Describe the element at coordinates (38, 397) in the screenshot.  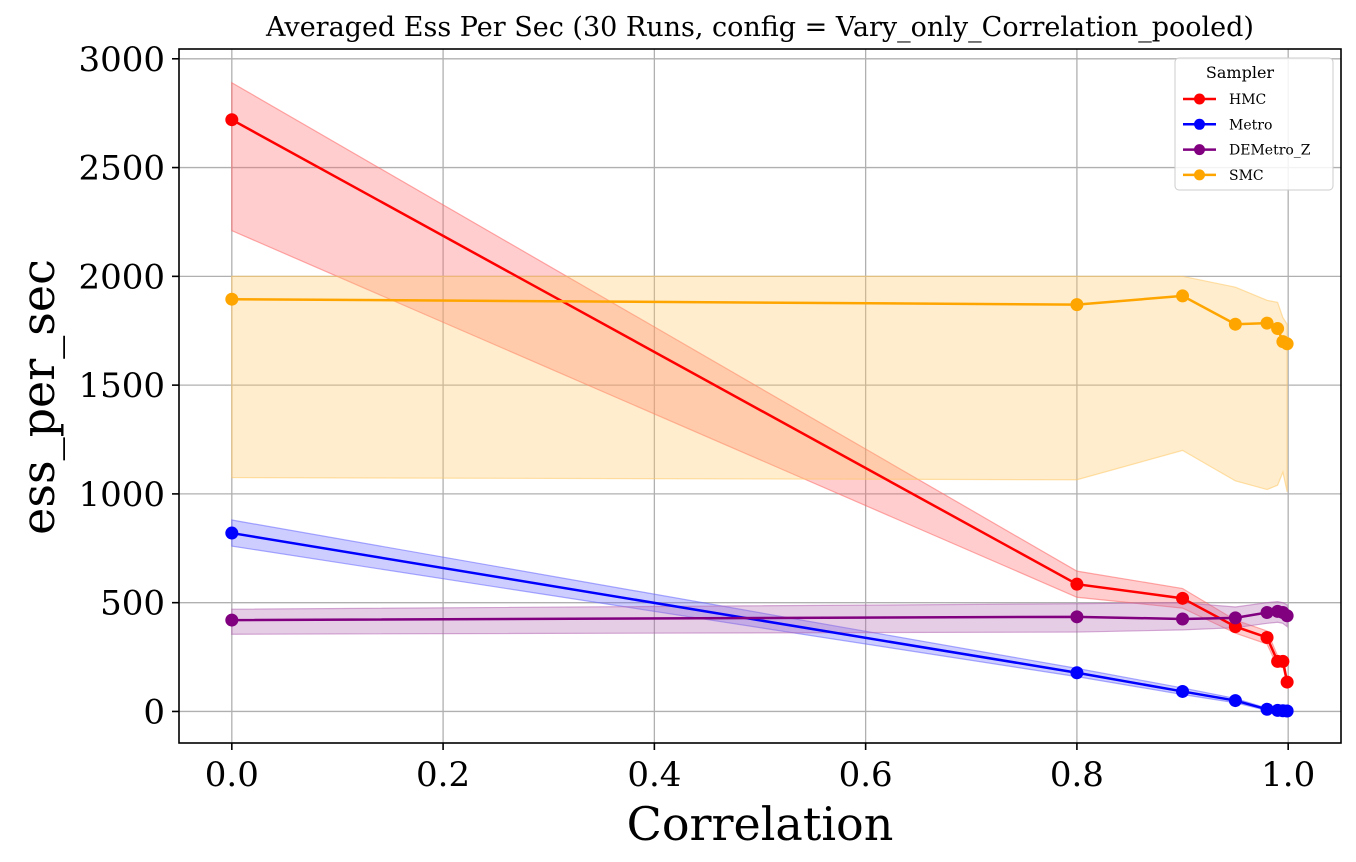
I see `y-axis-label: ess_per_sec` at that location.